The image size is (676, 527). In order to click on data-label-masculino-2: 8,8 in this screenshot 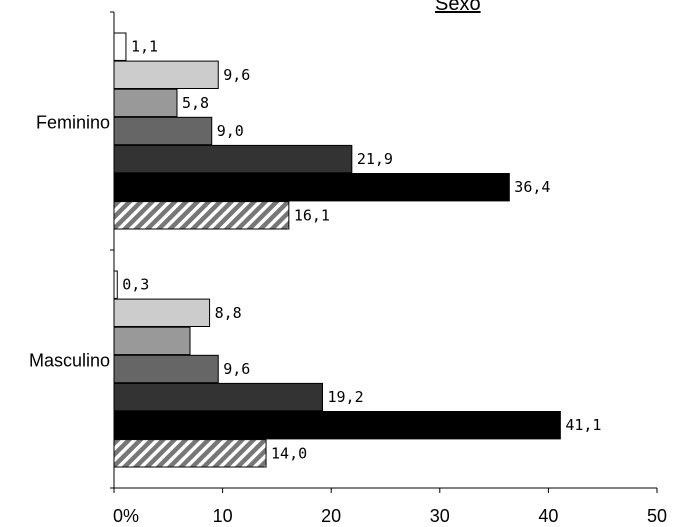, I will do `click(228, 313)`.